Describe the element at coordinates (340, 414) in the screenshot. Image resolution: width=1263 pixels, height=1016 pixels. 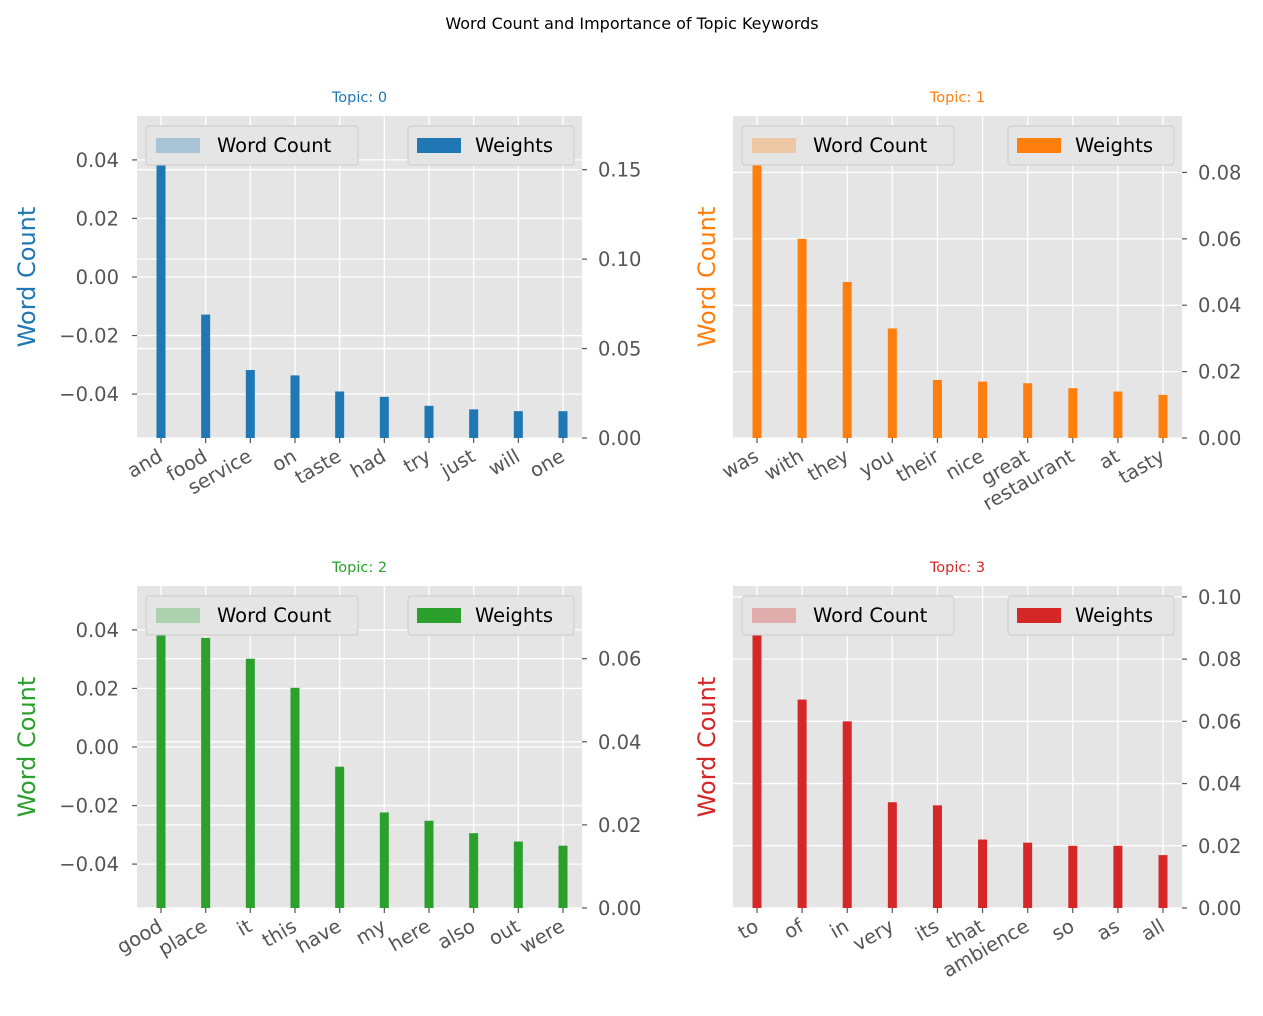
I see `bar-weight-taste` at that location.